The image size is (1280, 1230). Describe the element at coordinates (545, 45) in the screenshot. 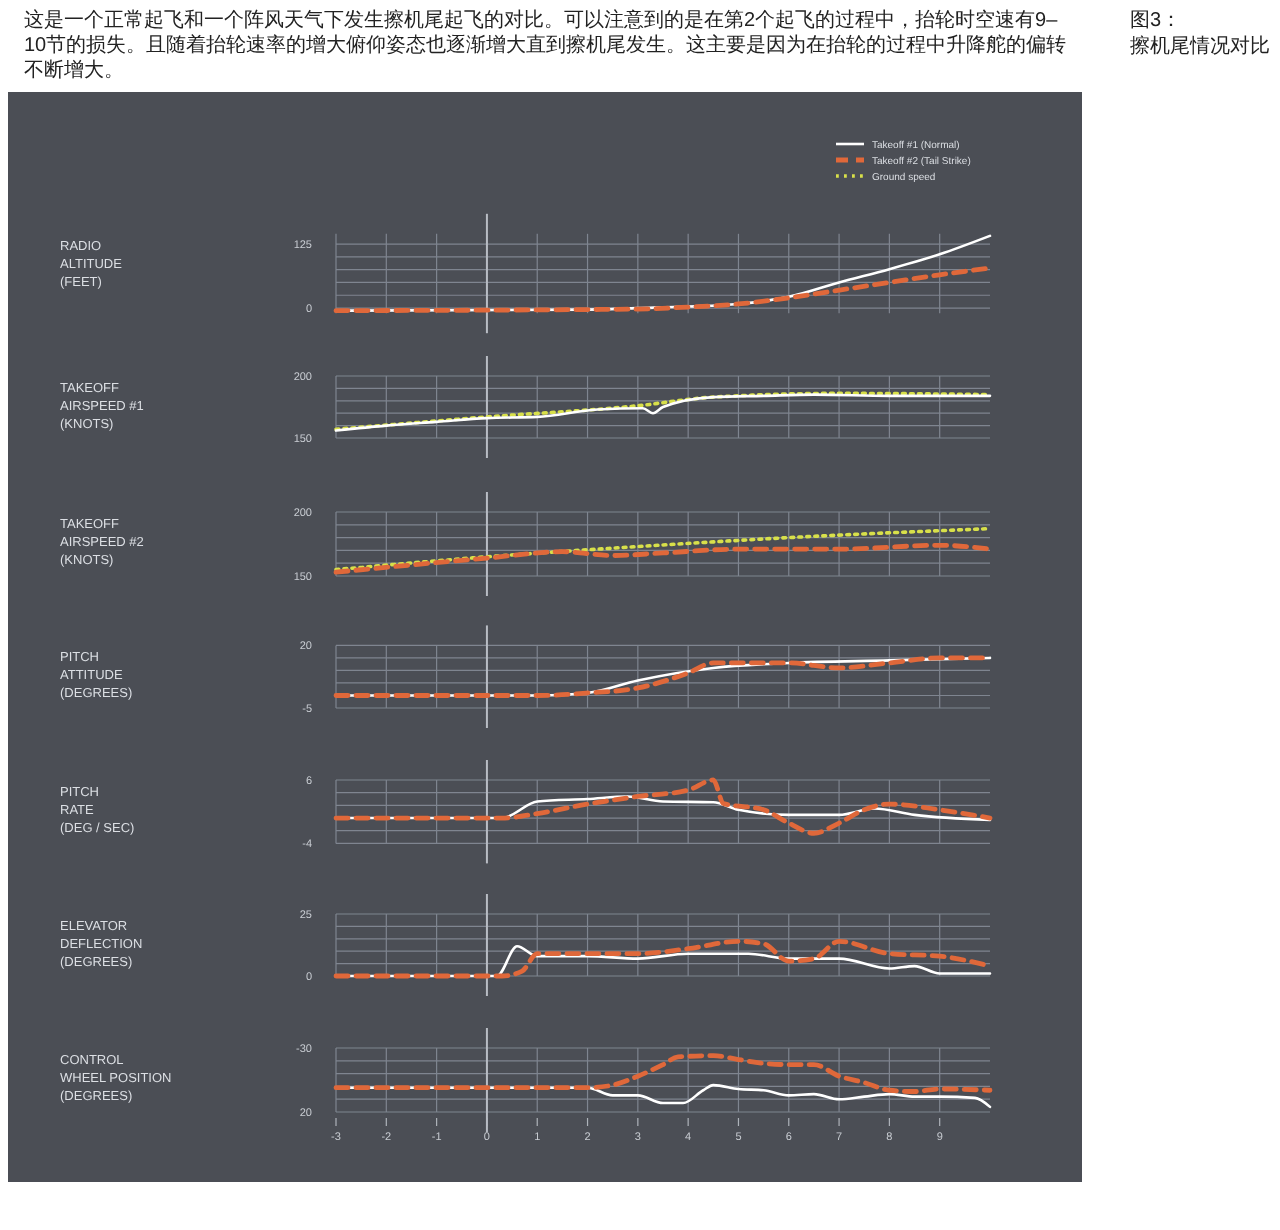

I see `chart-title: 这是一个正常起飞和一个阵风天气下发生擦机尾起飞的对比。可以注意到的是在第2个起飞的过程中，抬轮时空速有9–10节的损失。且随着抬轮速率的增大俯仰姿态也逐渐增大直到擦机尾发生。这主要是因为在抬轮的过程中升降舵的偏转不断增大。` at that location.